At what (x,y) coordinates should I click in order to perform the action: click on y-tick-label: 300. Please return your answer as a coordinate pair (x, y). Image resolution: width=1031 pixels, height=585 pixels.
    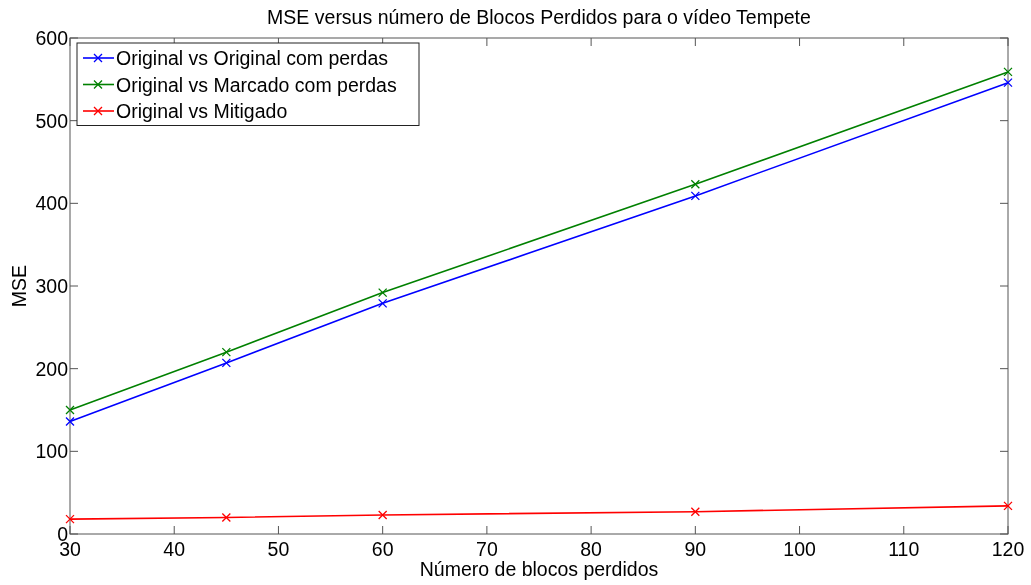
    Looking at the image, I should click on (52, 286).